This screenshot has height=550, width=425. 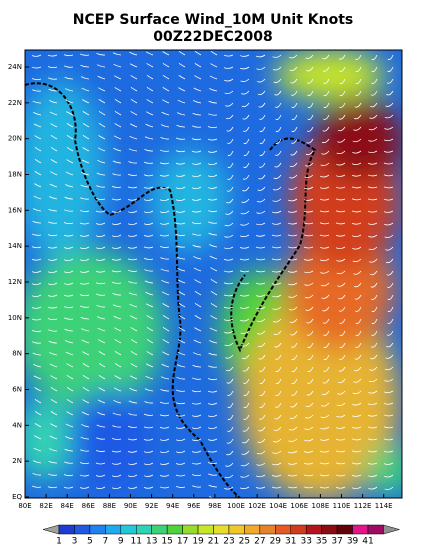 What do you see at coordinates (221, 535) in the screenshot?
I see `colorbar: 1 3 5 7 9 11 13 15 17 19 21 23 25 27 29 31 33 35 37 39 41` at bounding box center [221, 535].